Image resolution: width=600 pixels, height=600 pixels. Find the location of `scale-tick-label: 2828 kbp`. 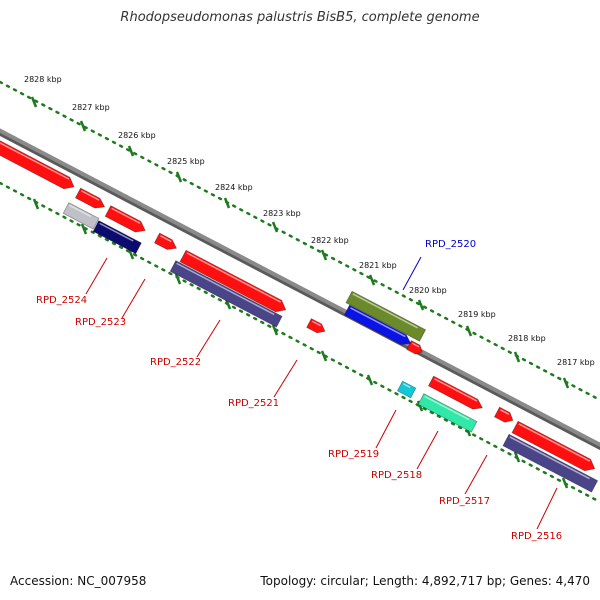

scale-tick-label: 2828 kbp is located at coordinates (43, 79).